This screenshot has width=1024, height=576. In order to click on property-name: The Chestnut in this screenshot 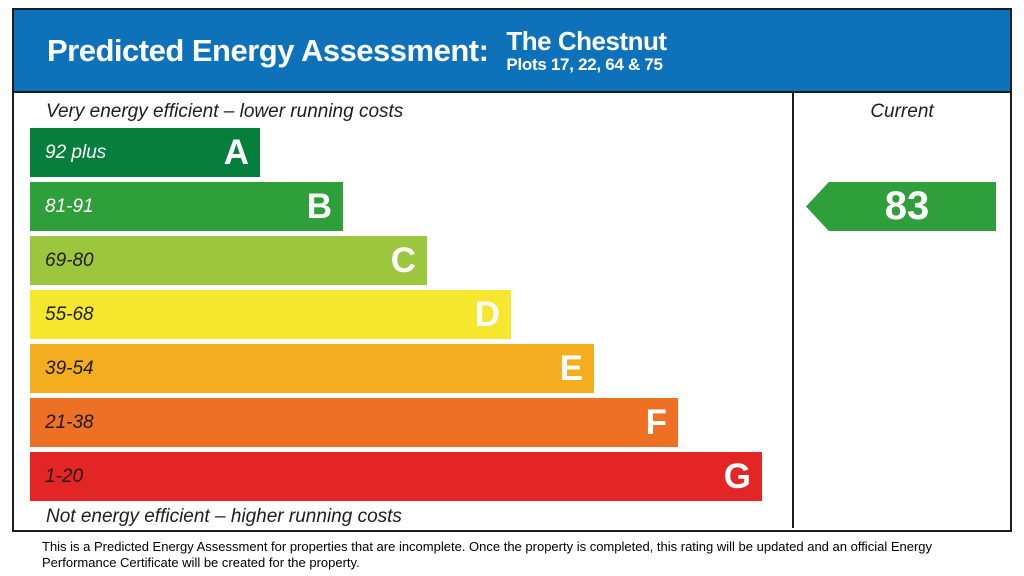, I will do `click(586, 40)`.